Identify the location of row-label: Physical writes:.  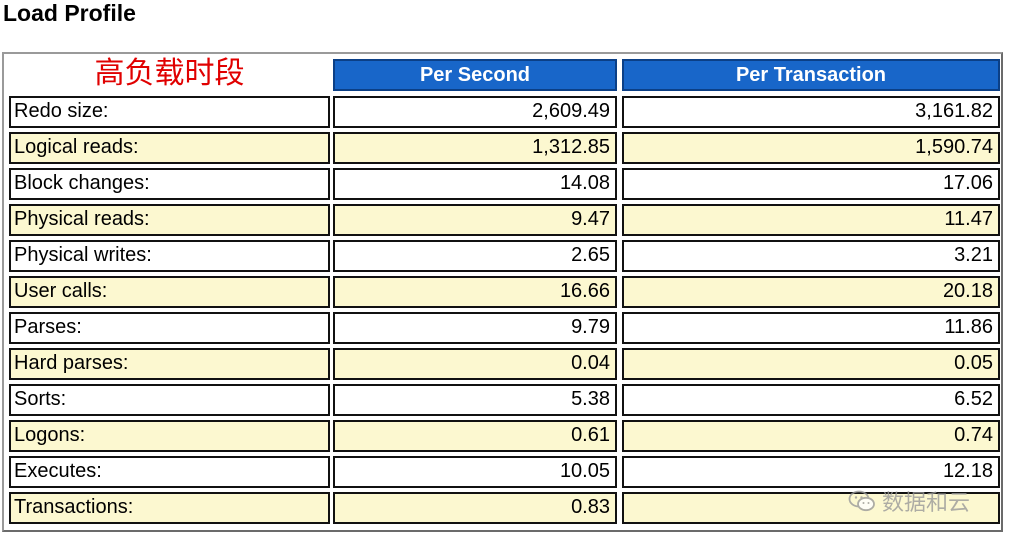
(169, 256).